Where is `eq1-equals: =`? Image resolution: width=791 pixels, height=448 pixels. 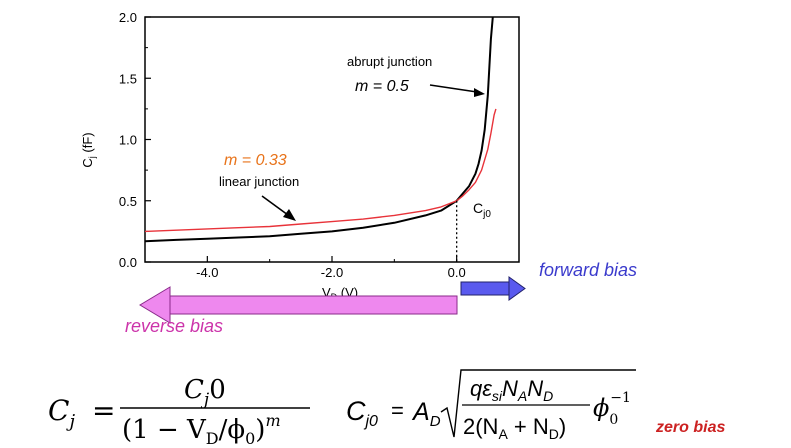 eq1-equals: = is located at coordinates (103, 410).